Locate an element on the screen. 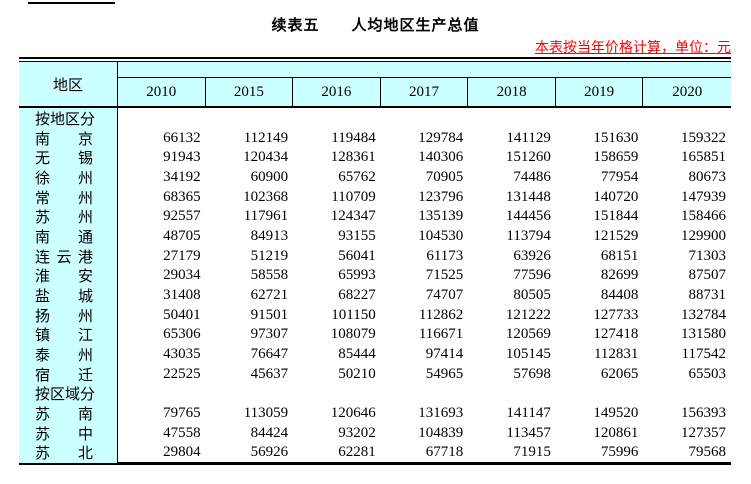 Image resolution: width=751 pixels, height=484 pixels. value-cell: 77954 is located at coordinates (619, 176).